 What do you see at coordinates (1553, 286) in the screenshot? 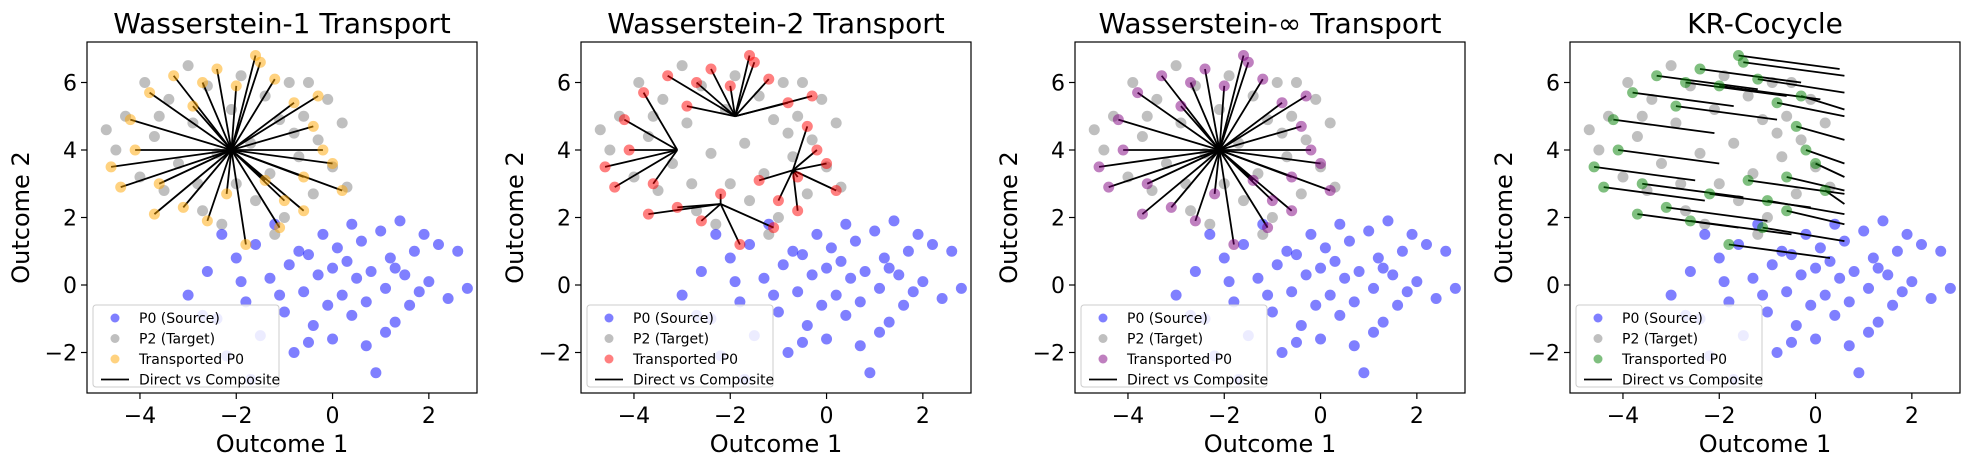
I see `y-tick-label: 0` at bounding box center [1553, 286].